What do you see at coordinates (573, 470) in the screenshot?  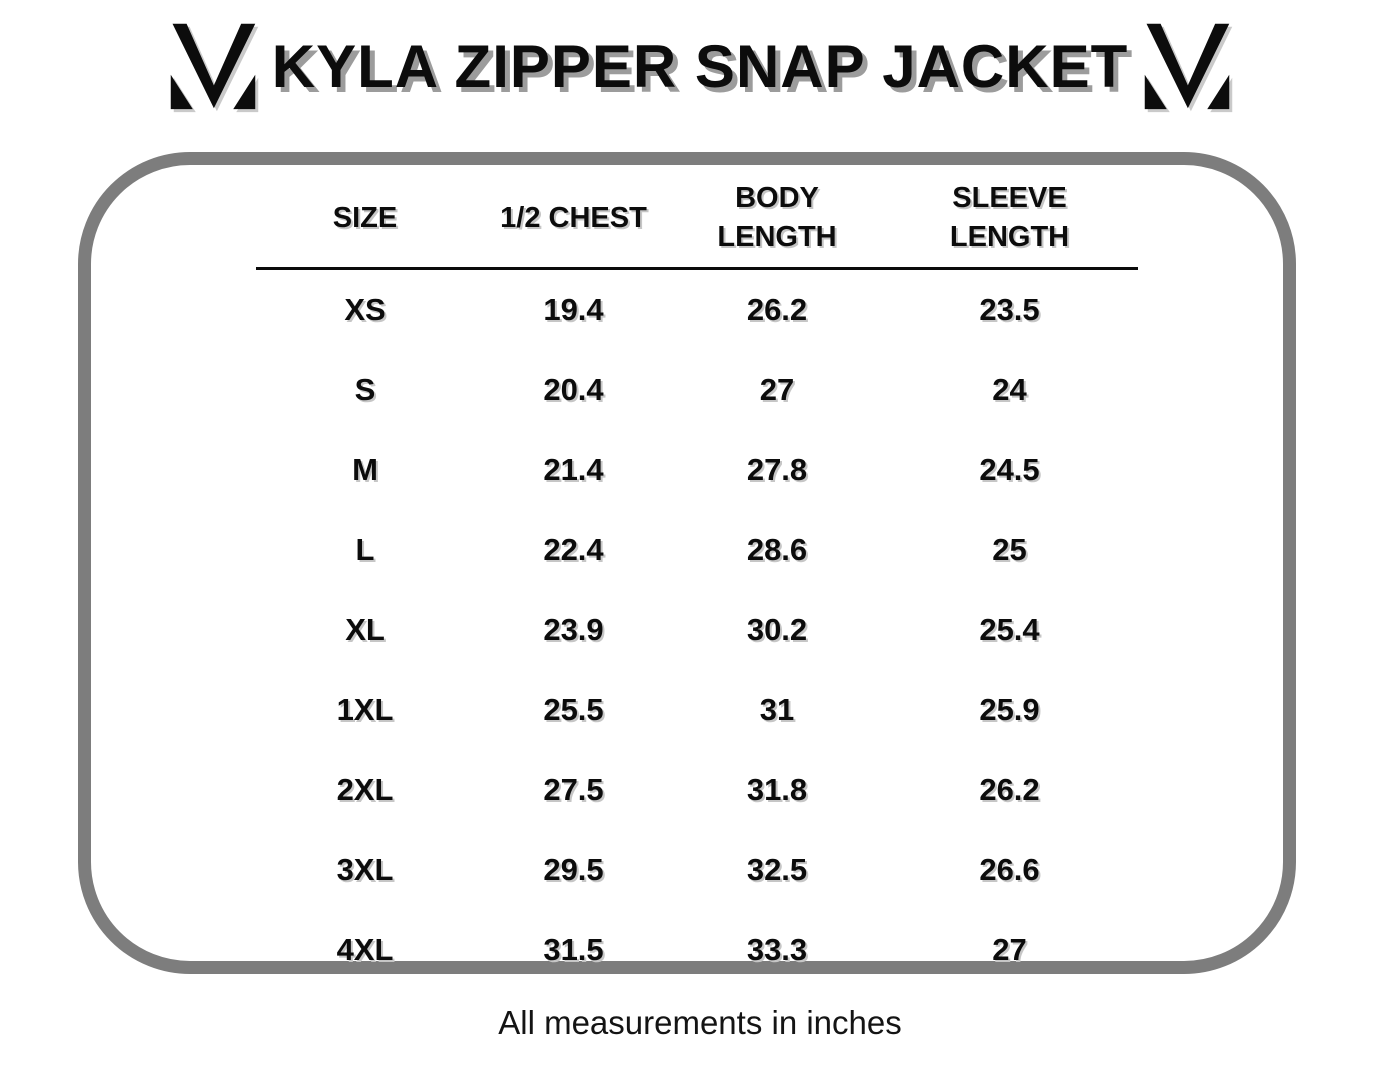 I see `half-chest-cell: 21.4` at bounding box center [573, 470].